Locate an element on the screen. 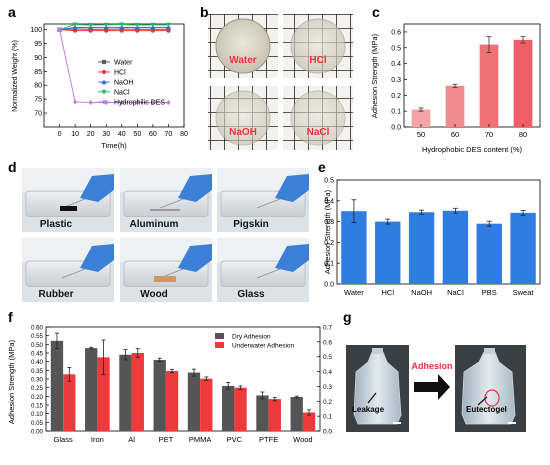 The height and width of the screenshot is (465, 550). bar-iron-dry is located at coordinates (91, 389).